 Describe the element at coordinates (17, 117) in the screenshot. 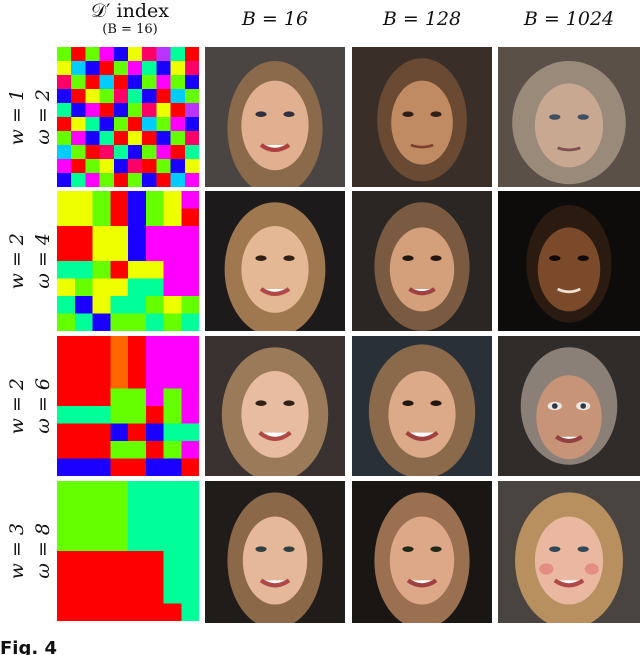

I see `w-label: w = 1` at that location.